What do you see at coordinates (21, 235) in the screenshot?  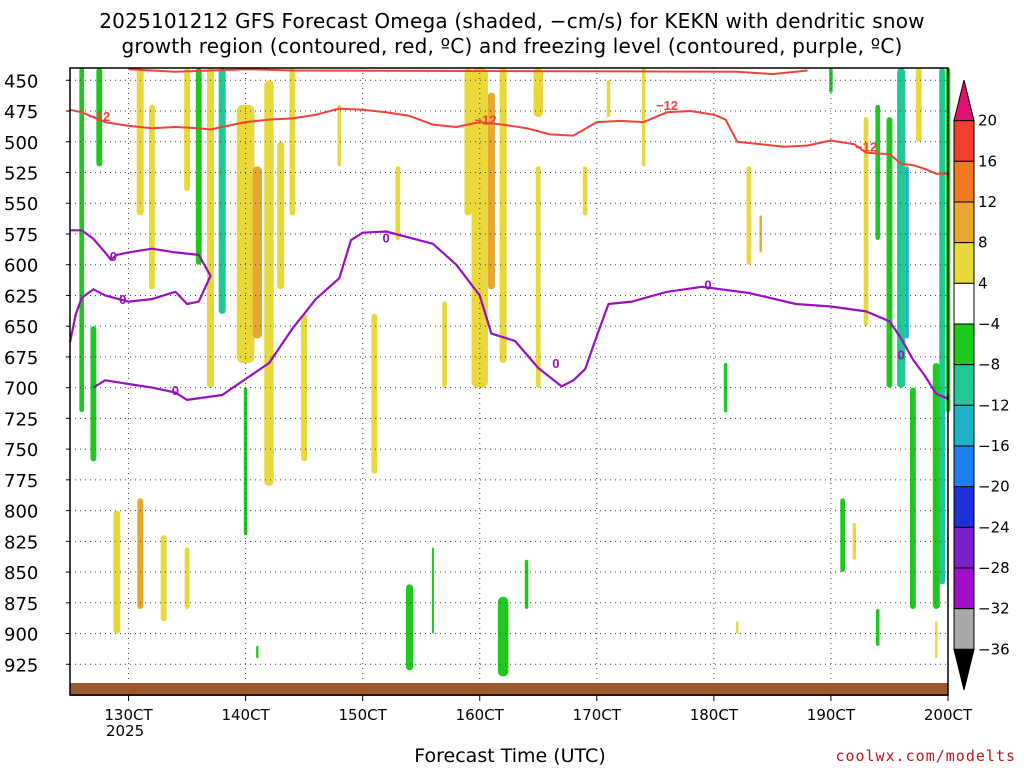 I see `y-tick-label: 575` at bounding box center [21, 235].